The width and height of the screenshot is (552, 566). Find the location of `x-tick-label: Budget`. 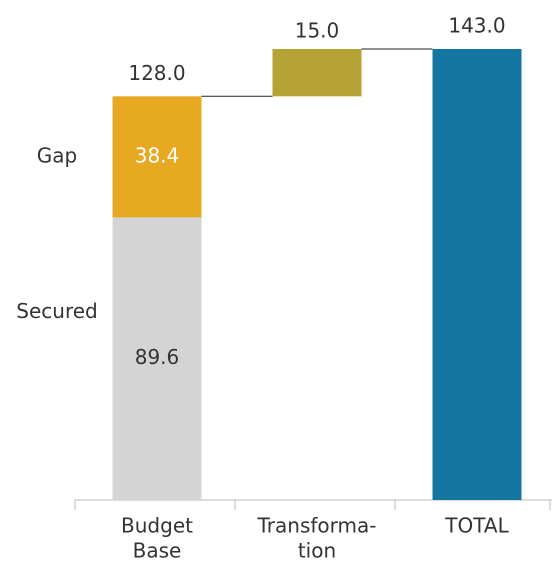

x-tick-label: Budget is located at coordinates (157, 526).